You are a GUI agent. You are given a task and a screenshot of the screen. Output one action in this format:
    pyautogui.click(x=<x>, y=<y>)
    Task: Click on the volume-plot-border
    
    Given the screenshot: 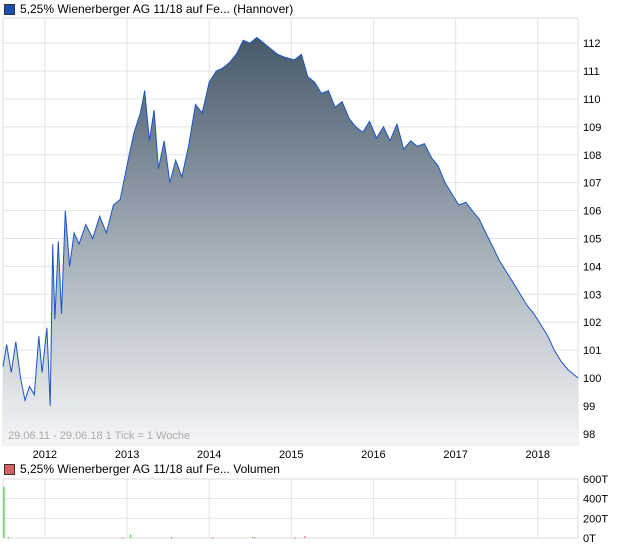 What is the action you would take?
    pyautogui.click(x=290, y=508)
    